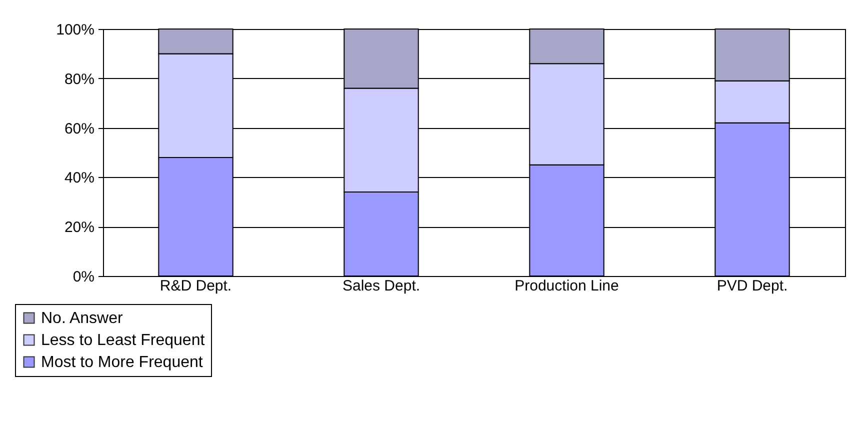  What do you see at coordinates (752, 286) in the screenshot?
I see `x-tick-label: PVD Dept.` at bounding box center [752, 286].